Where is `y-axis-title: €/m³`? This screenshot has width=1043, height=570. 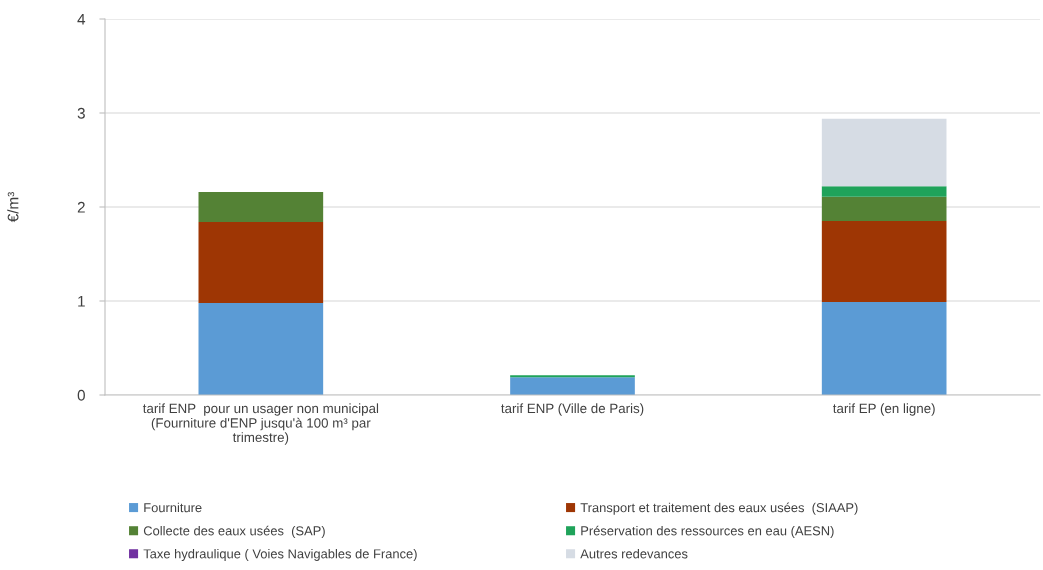
y-axis-title: €/m³ is located at coordinates (13, 207).